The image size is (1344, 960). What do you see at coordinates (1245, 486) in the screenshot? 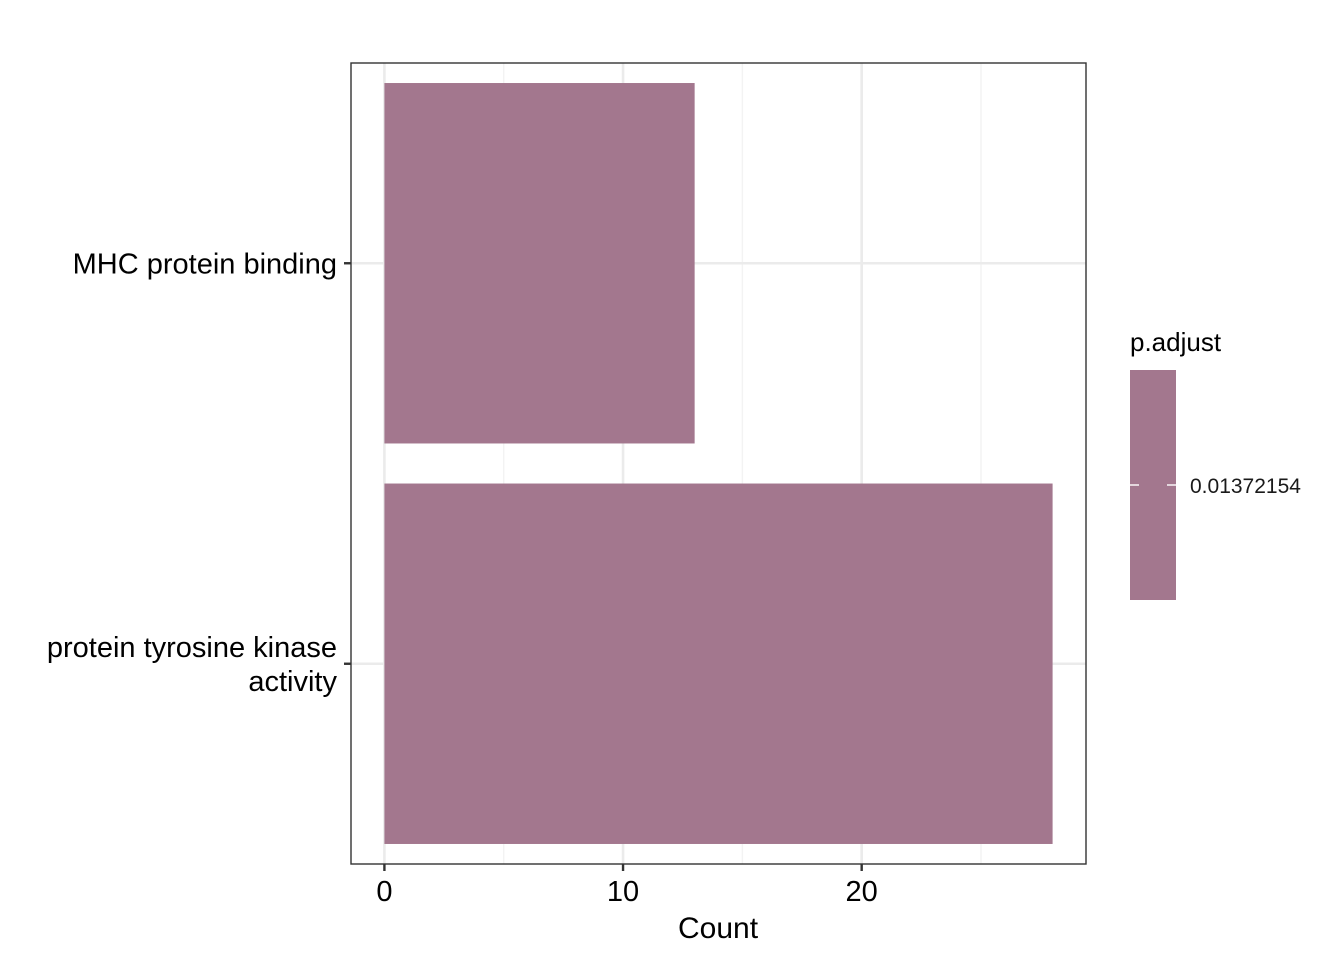
I see `legend-label: 0.01372154` at bounding box center [1245, 486].